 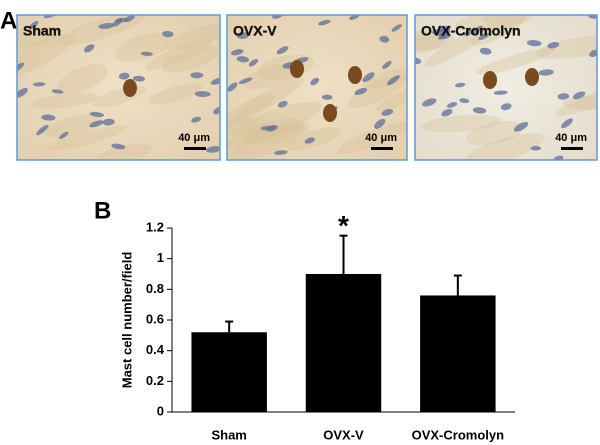 I want to click on panel-label: B, so click(x=102, y=210).